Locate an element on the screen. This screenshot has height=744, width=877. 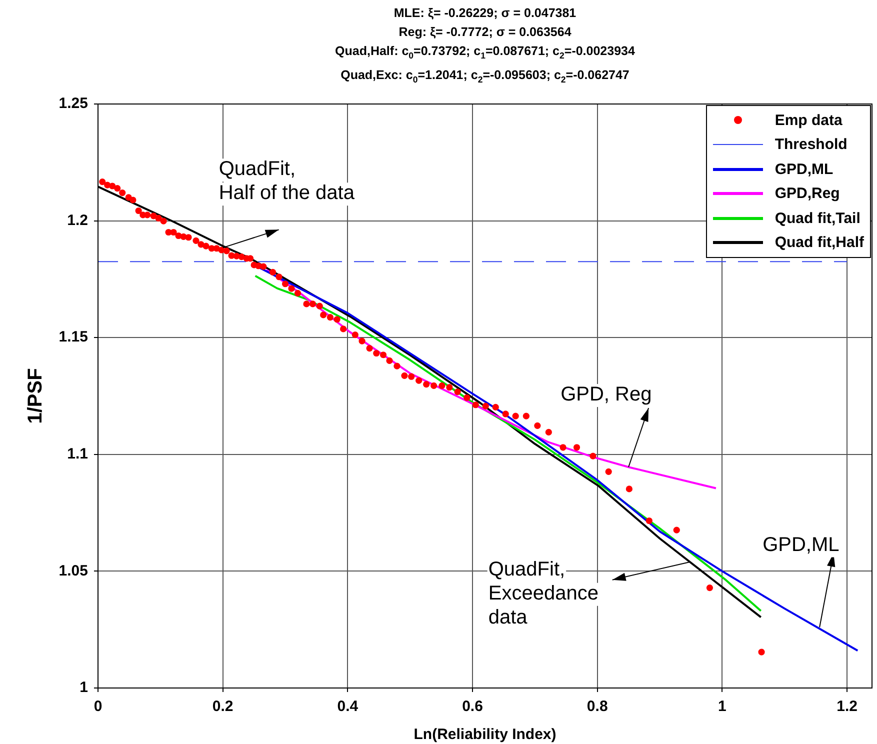
legend-label: GPD,Reg is located at coordinates (807, 193).